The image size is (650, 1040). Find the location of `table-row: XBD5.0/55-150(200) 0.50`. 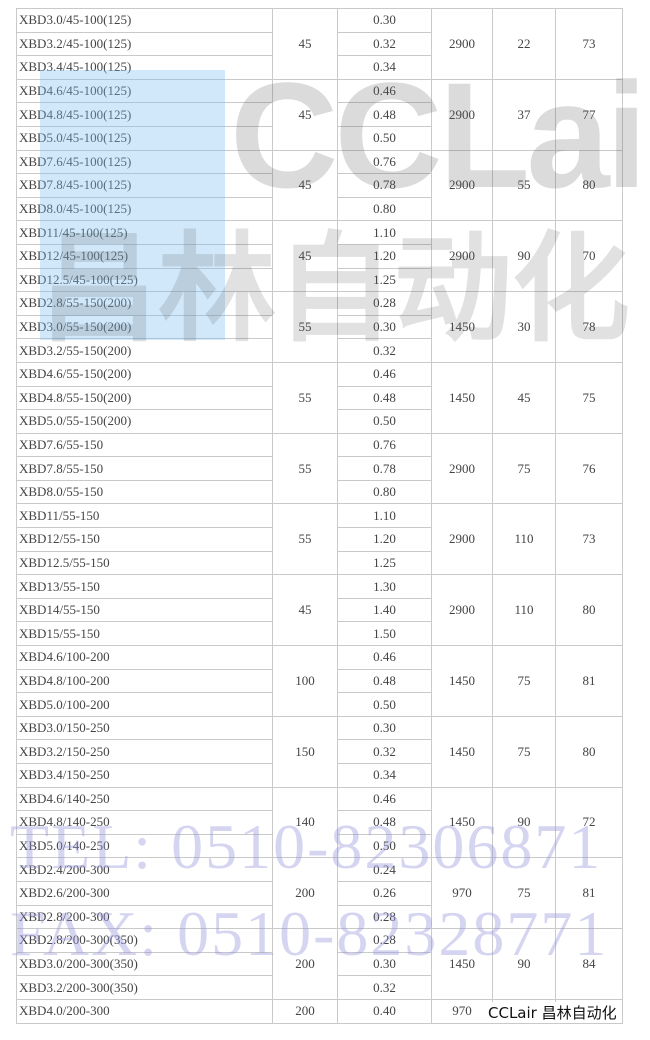

table-row: XBD5.0/55-150(200) 0.50 is located at coordinates (319, 421).